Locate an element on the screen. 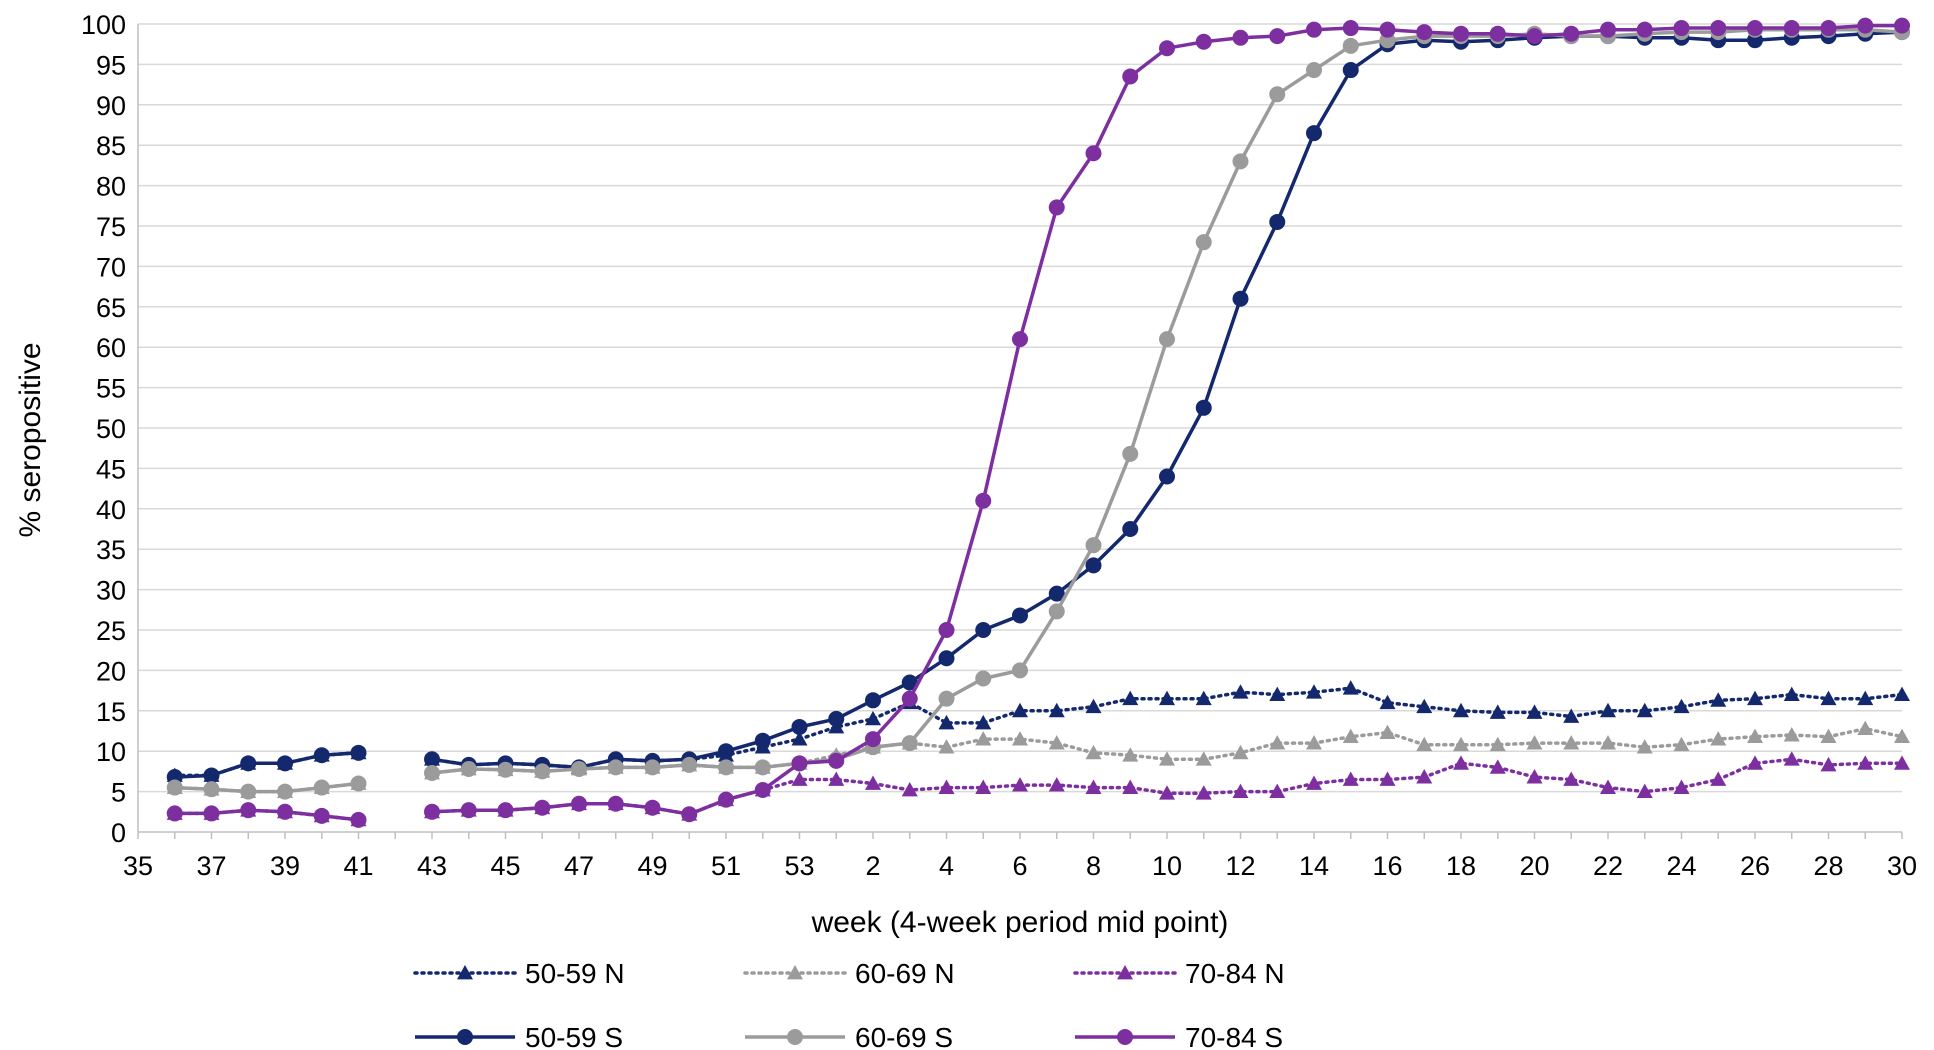 This screenshot has width=1934, height=1050. legend-item: 70-84 N is located at coordinates (1179, 973).